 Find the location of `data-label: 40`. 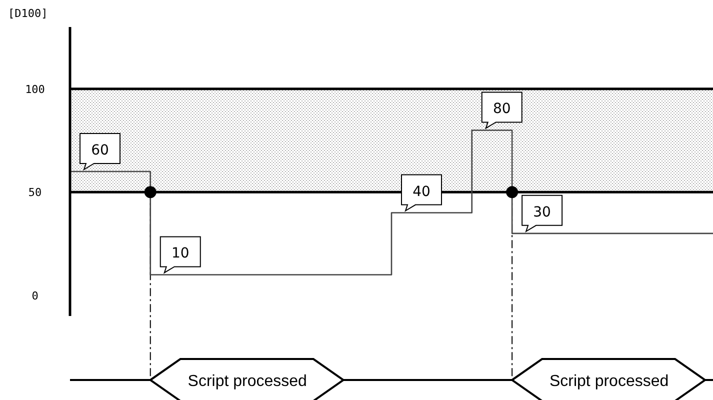

data-label: 40 is located at coordinates (421, 192).